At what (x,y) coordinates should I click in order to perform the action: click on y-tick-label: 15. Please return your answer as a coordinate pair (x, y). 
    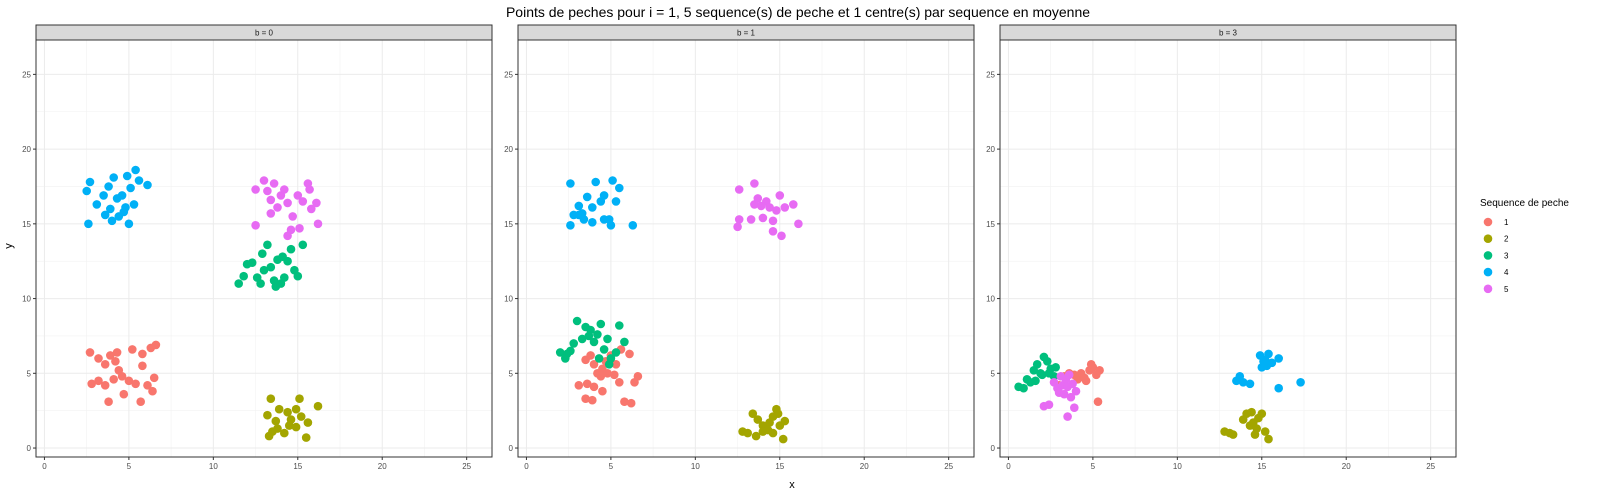
    Looking at the image, I should click on (26, 224).